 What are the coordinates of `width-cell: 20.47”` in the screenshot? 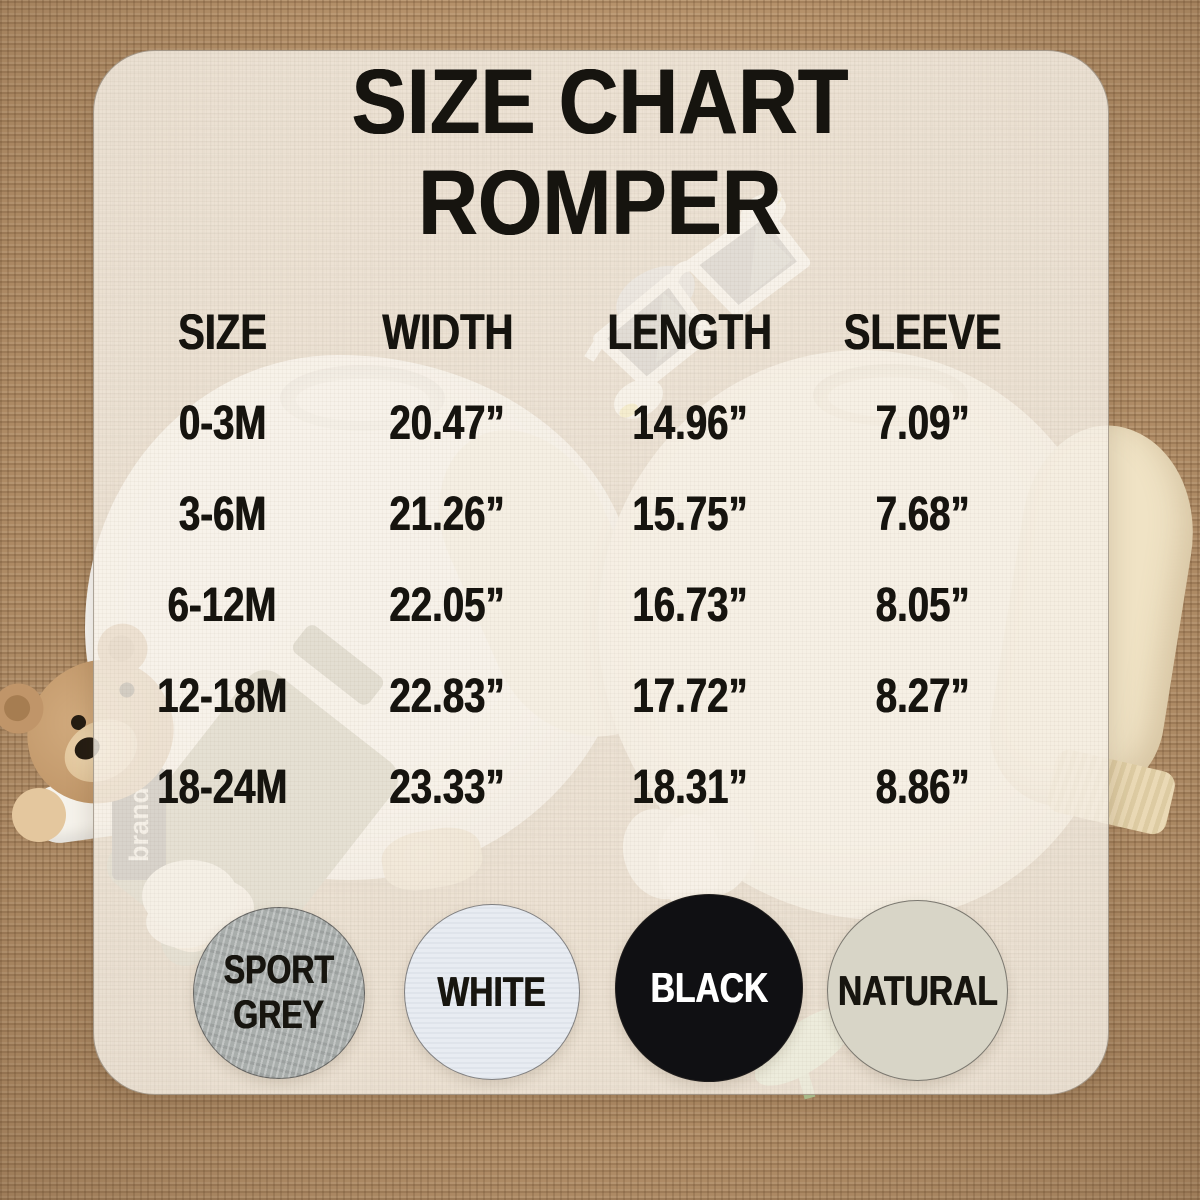 It's located at (447, 423).